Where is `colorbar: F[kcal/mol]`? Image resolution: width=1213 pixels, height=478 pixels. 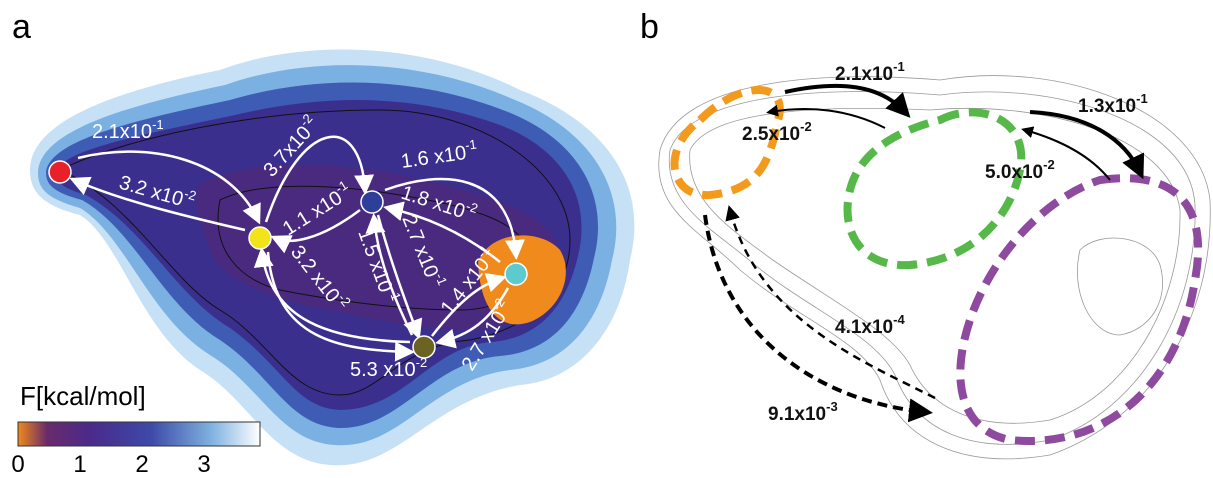 colorbar: F[kcal/mol] is located at coordinates (139, 414).